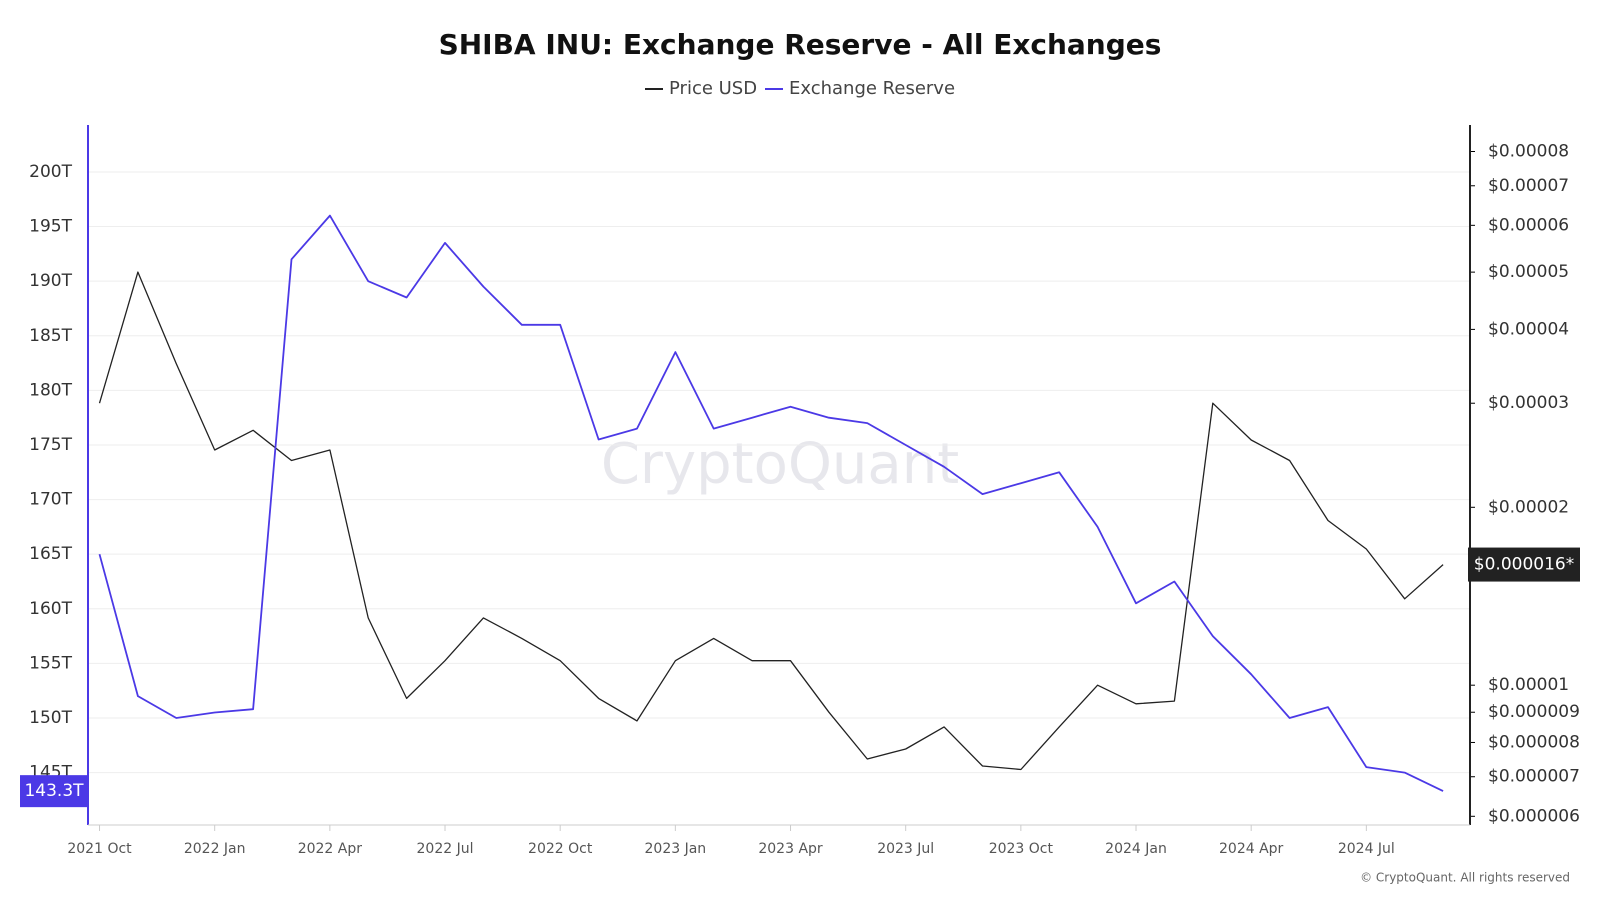 This screenshot has width=1600, height=900. I want to click on y2-tick-label: $0.00007, so click(1528, 186).